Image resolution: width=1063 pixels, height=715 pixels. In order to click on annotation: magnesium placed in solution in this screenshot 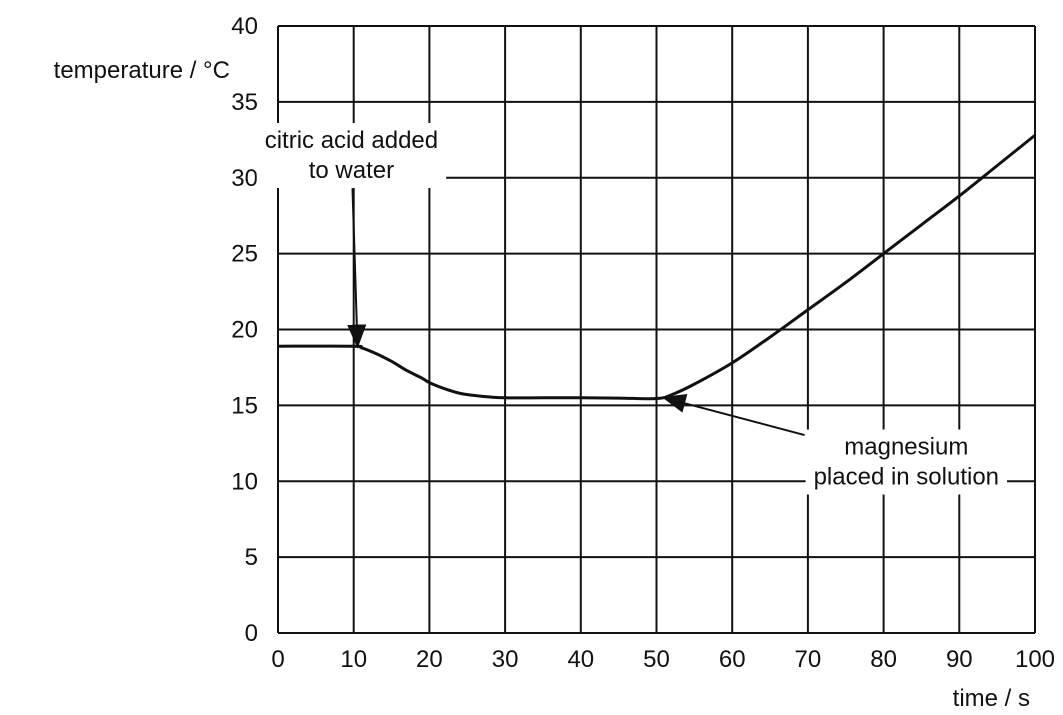, I will do `click(834, 444)`.